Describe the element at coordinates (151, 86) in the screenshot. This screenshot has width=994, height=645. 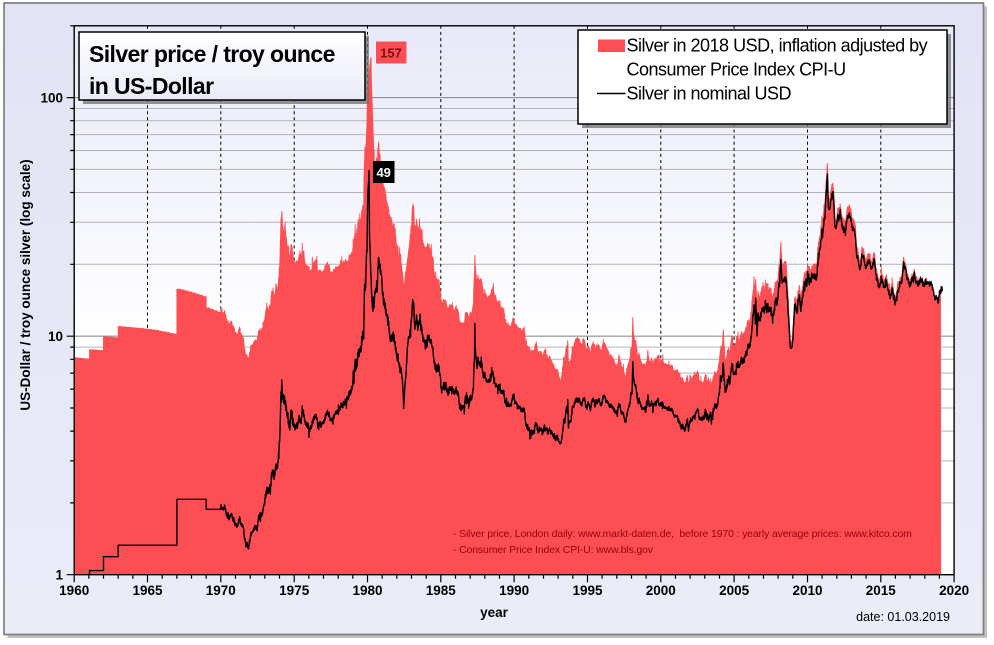
I see `svg-text: in US-Dollar` at that location.